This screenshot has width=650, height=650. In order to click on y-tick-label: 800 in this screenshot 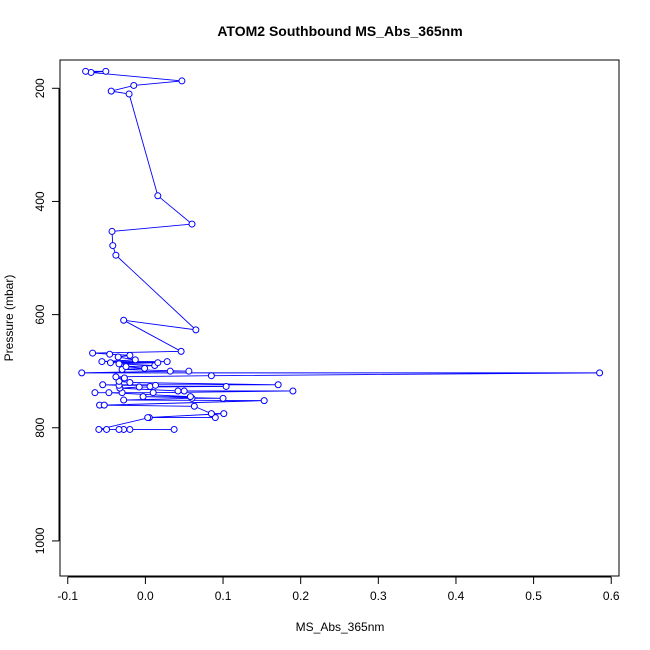, I will do `click(40, 427)`.